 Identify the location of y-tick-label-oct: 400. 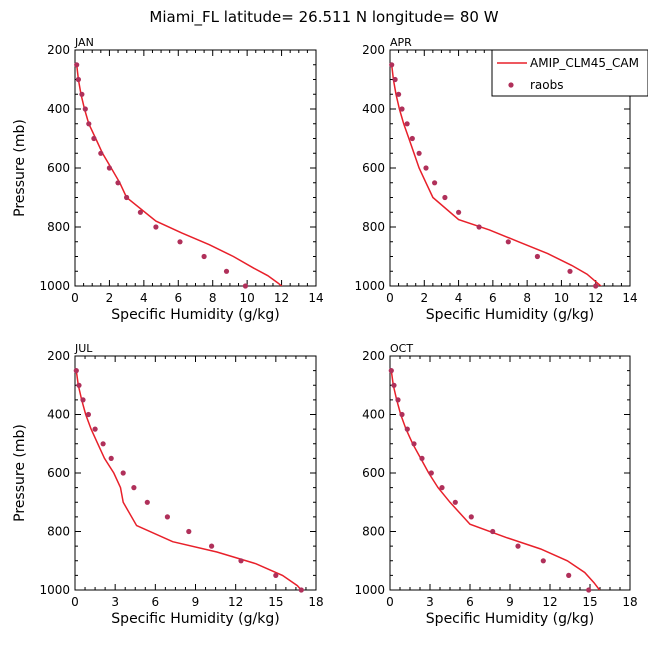
(373, 415).